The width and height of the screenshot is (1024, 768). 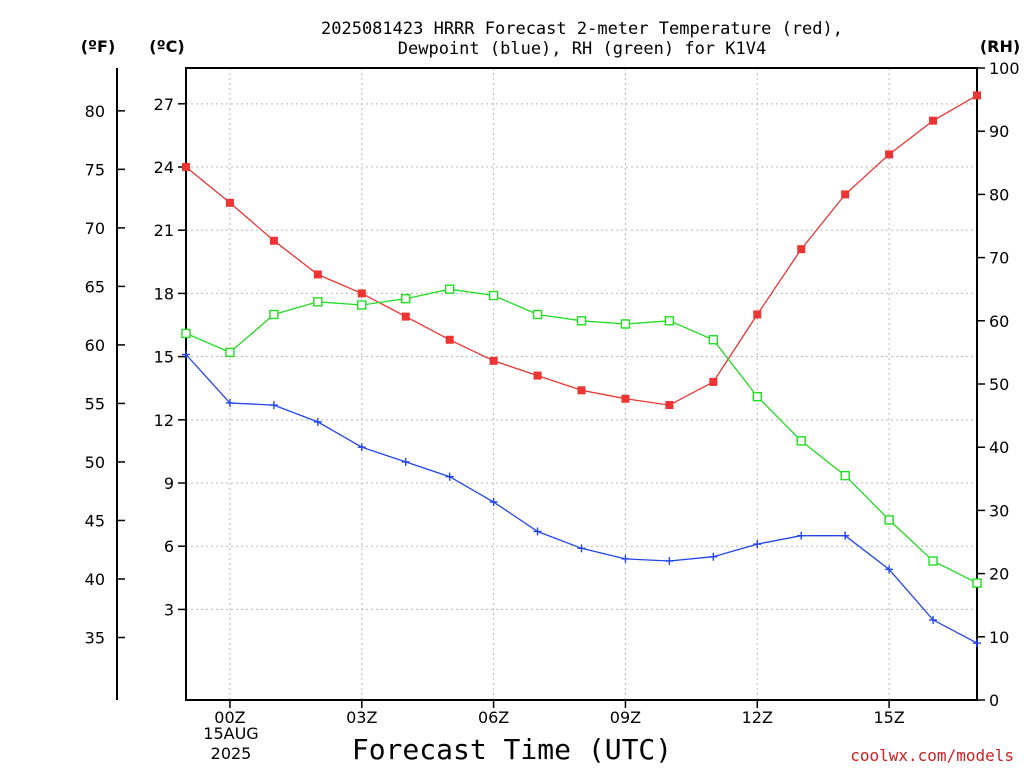 I want to click on x-tick-label: 09Z, so click(x=625, y=717).